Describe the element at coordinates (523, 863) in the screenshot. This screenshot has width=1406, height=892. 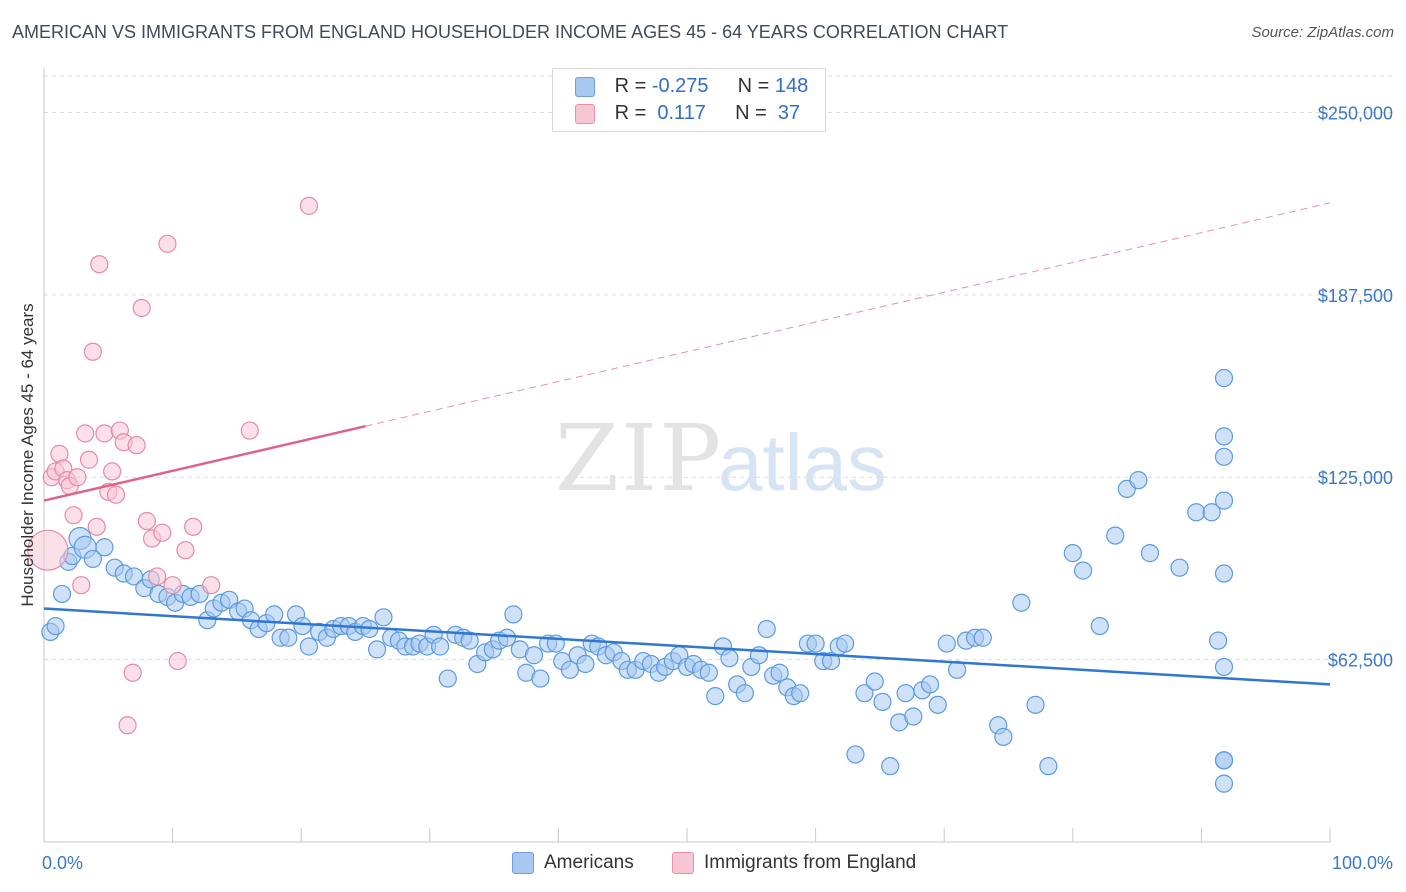
I see `bottom-swatch-americans` at that location.